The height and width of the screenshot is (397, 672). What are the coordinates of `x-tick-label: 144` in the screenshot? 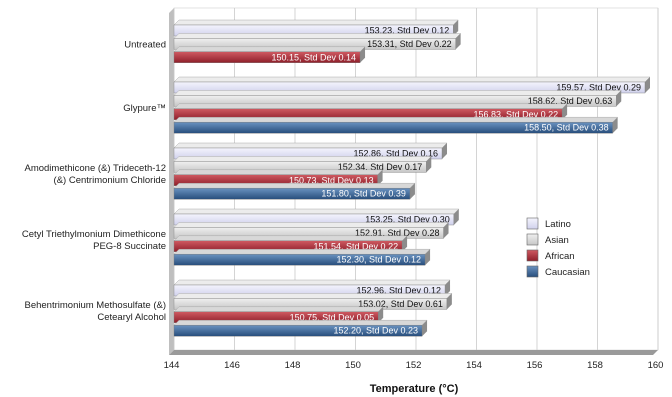 It's located at (172, 365).